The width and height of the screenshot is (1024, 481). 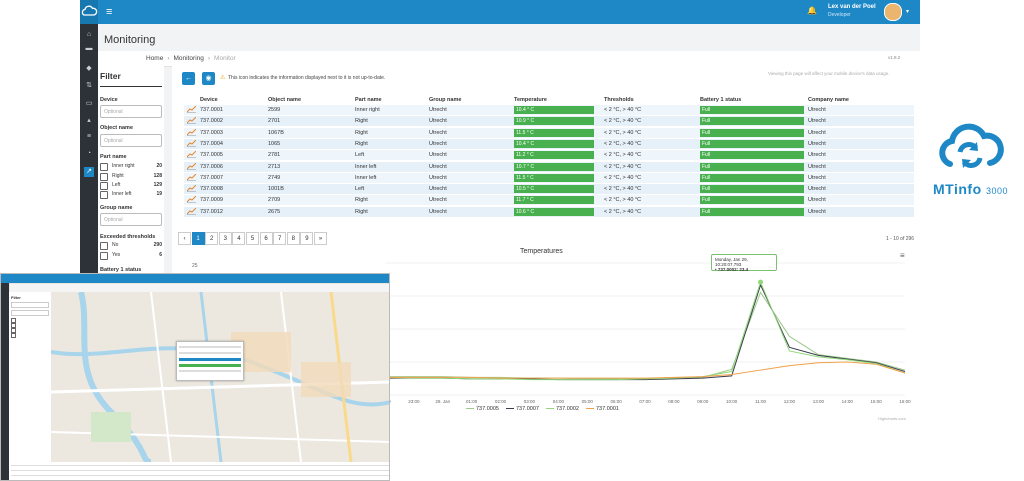 What do you see at coordinates (530, 100) in the screenshot?
I see `column-header: Temperature` at bounding box center [530, 100].